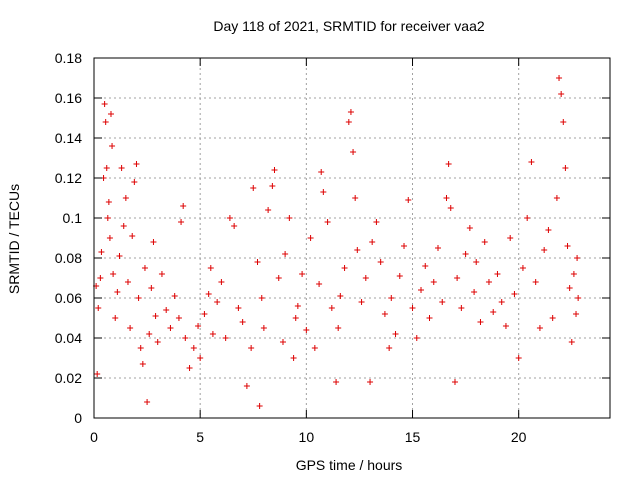 This screenshot has height=480, width=640. Describe the element at coordinates (68, 378) in the screenshot. I see `y-tick-label: 0.02` at that location.